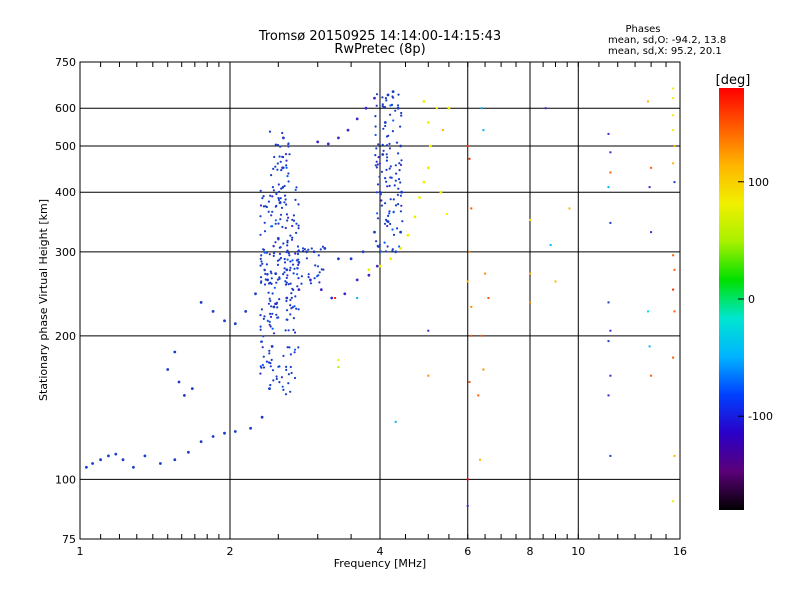 The width and height of the screenshot is (800, 600). What do you see at coordinates (80, 551) in the screenshot?
I see `x-tick-label: 1` at bounding box center [80, 551].